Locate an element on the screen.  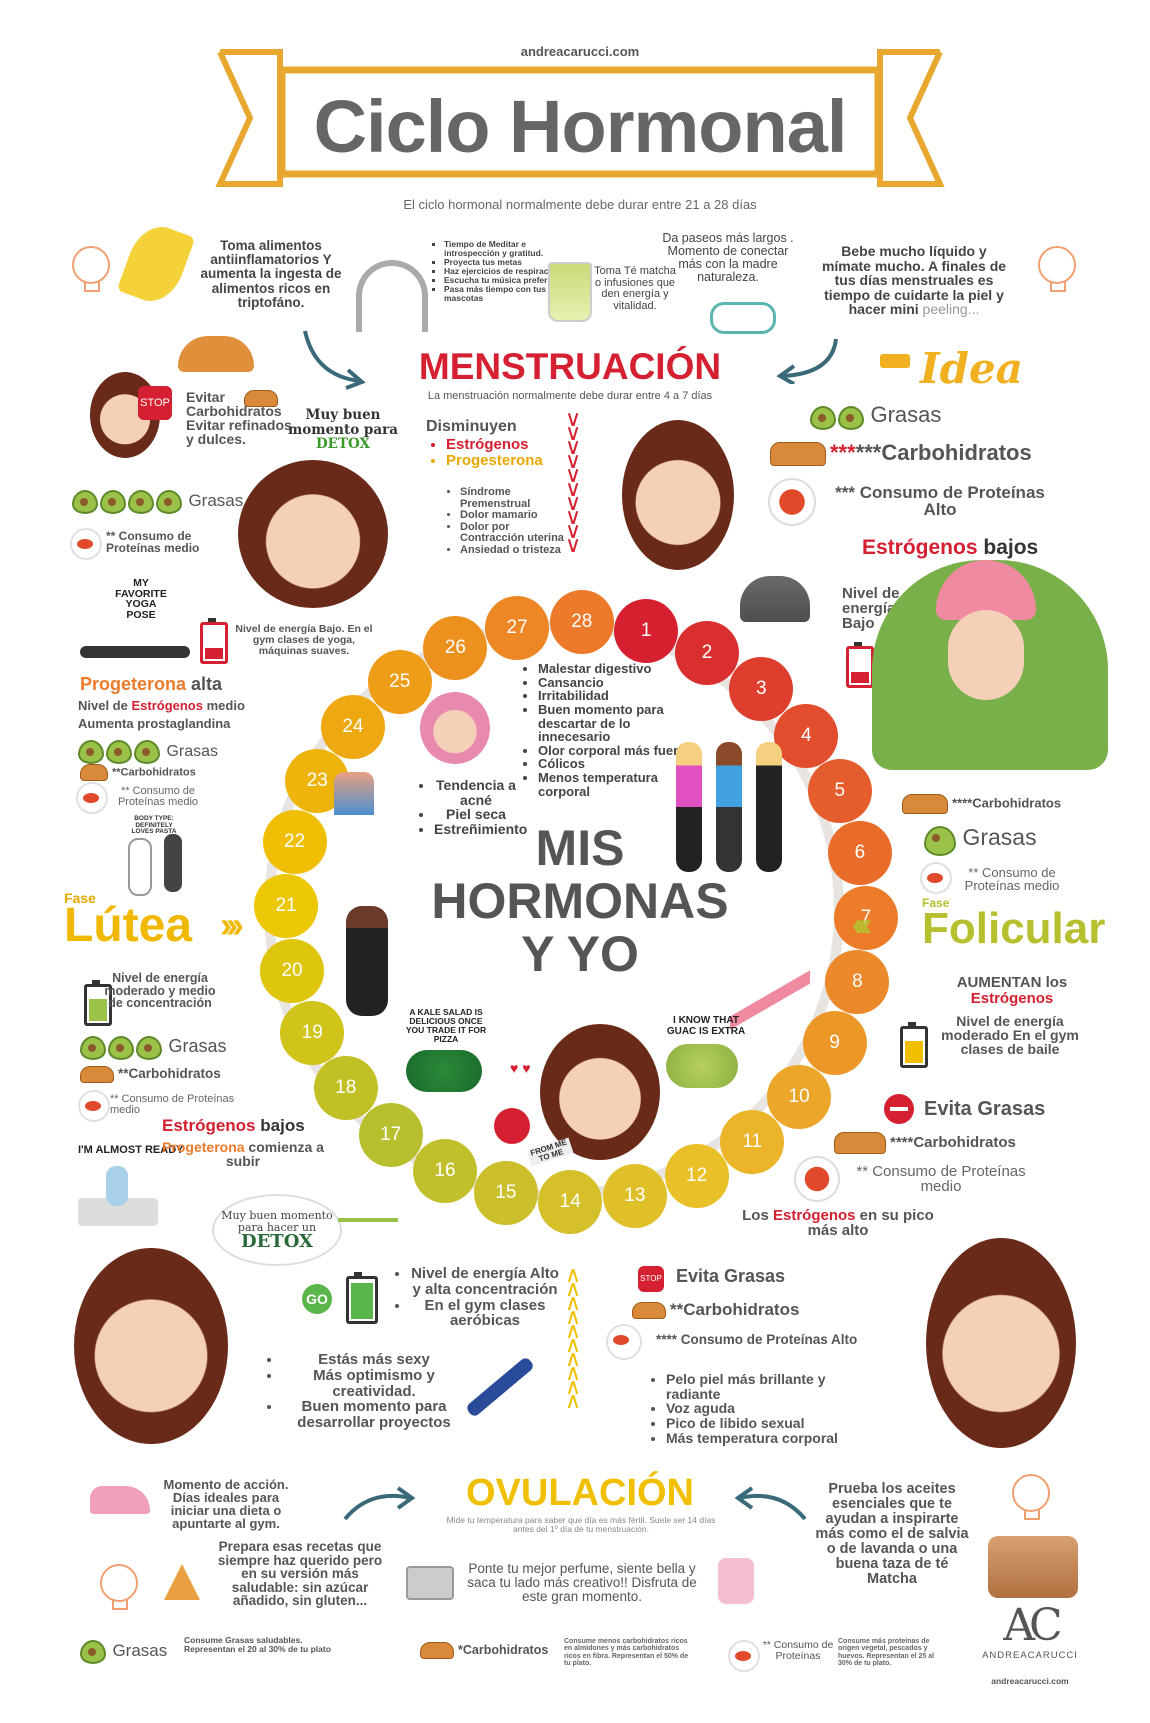
chevron-up-icon: ∧ ∧ ∧ ∧ ∧ ∧ ∧ ∧ ∧ ∧ is located at coordinates (573, 1337).